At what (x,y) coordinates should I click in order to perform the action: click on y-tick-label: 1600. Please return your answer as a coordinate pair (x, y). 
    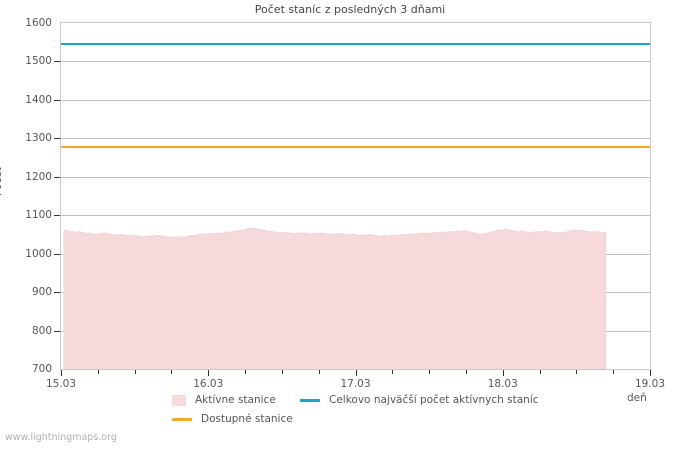
    Looking at the image, I should click on (38, 23).